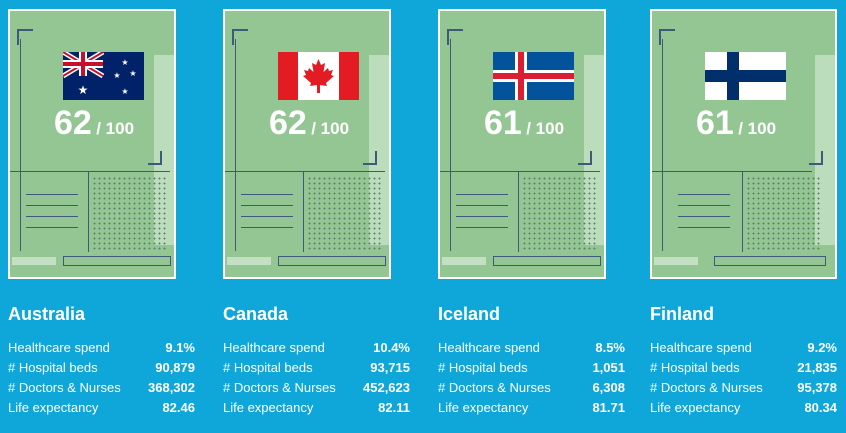  Describe the element at coordinates (608, 367) in the screenshot. I see `stat-value: 1,051` at that location.